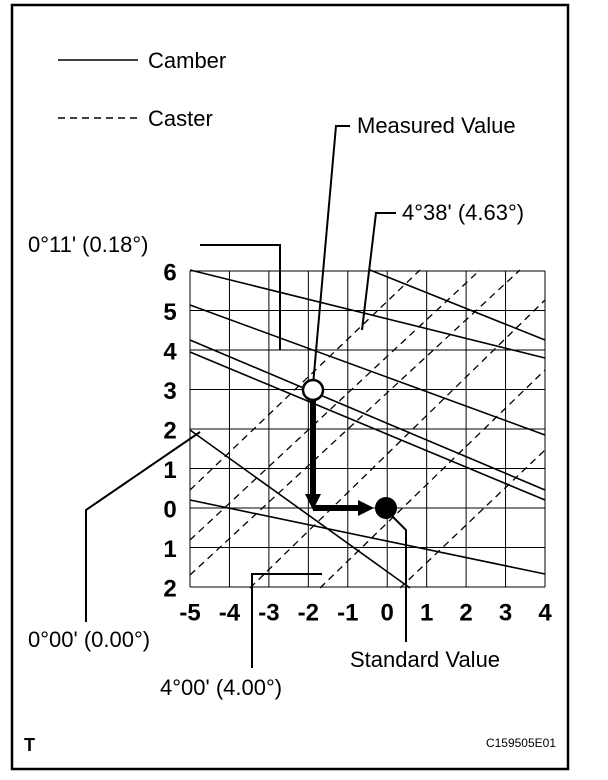 The height and width of the screenshot is (780, 608). I want to click on x-tick-label: -2, so click(308, 612).